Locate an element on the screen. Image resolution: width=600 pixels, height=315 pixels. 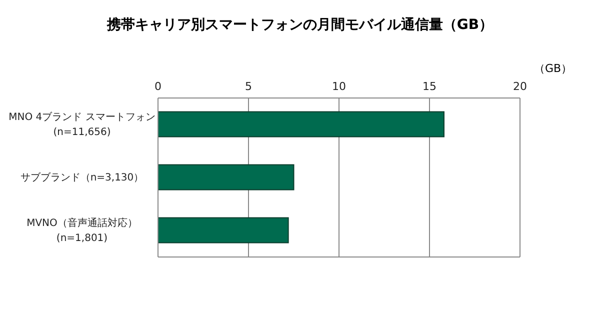
x-tick-label: 0 is located at coordinates (158, 86).